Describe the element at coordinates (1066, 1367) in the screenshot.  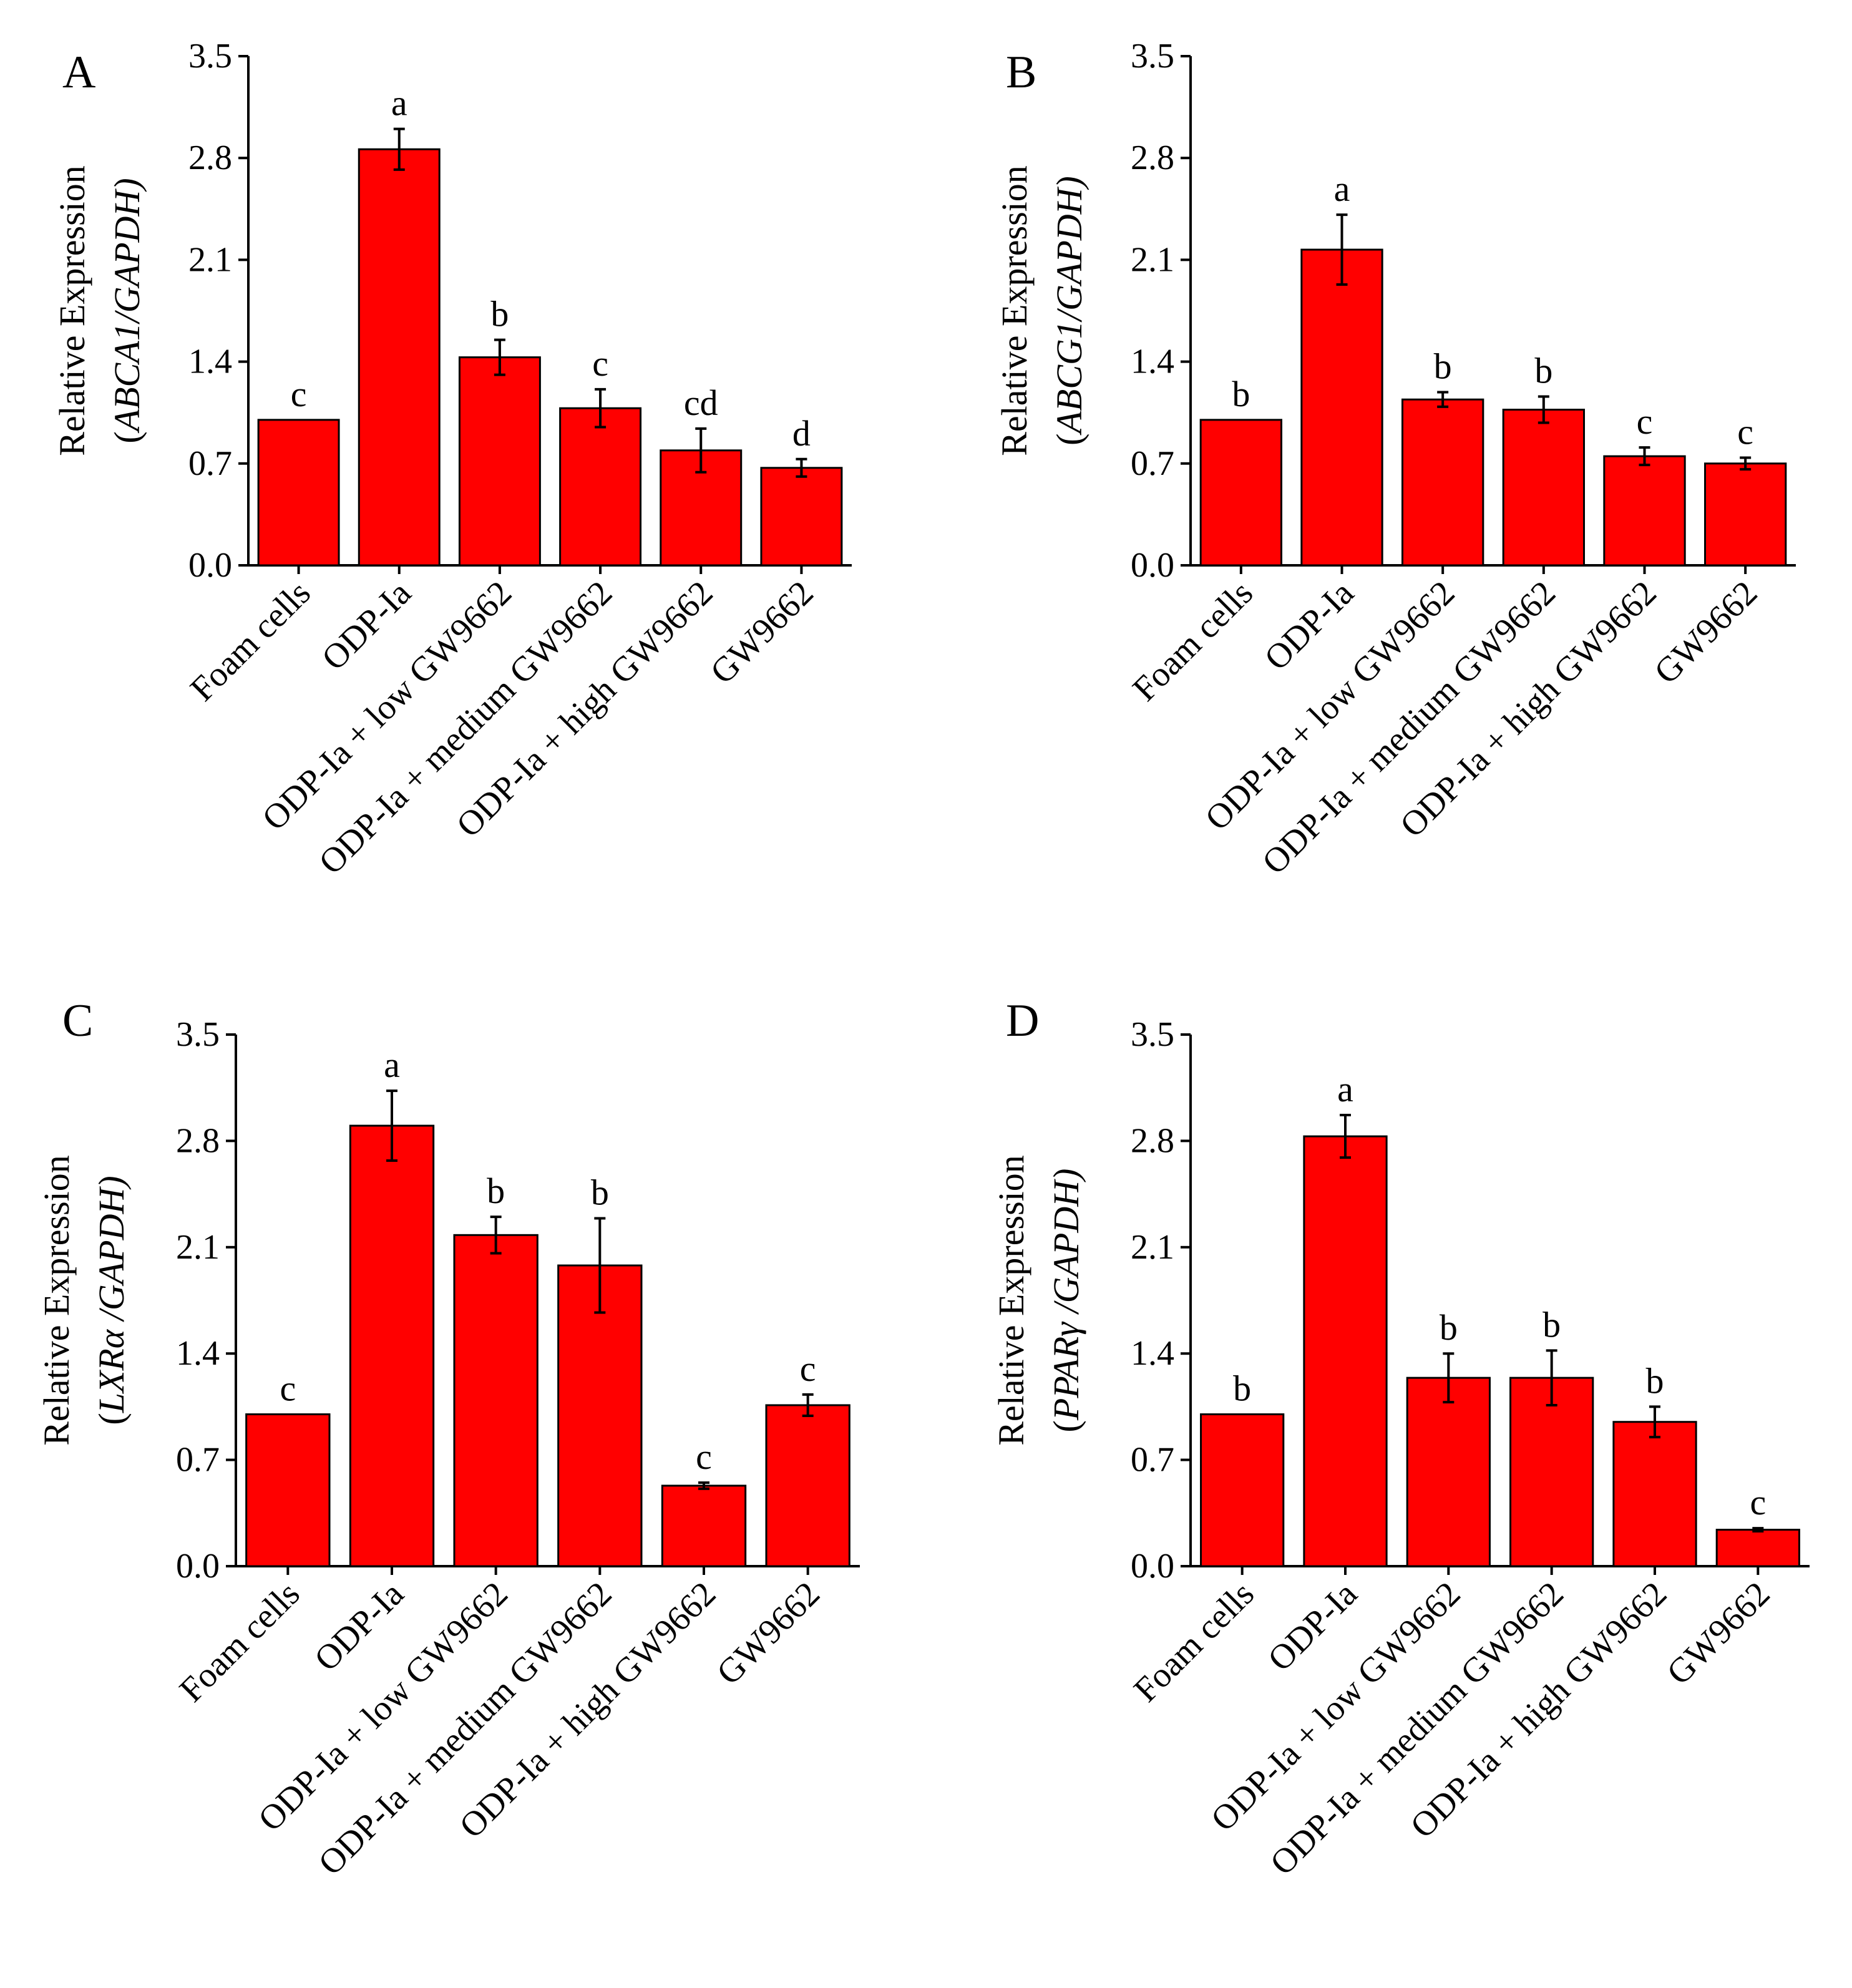
I see `y-axis-label-gene: PPARγ` at that location.